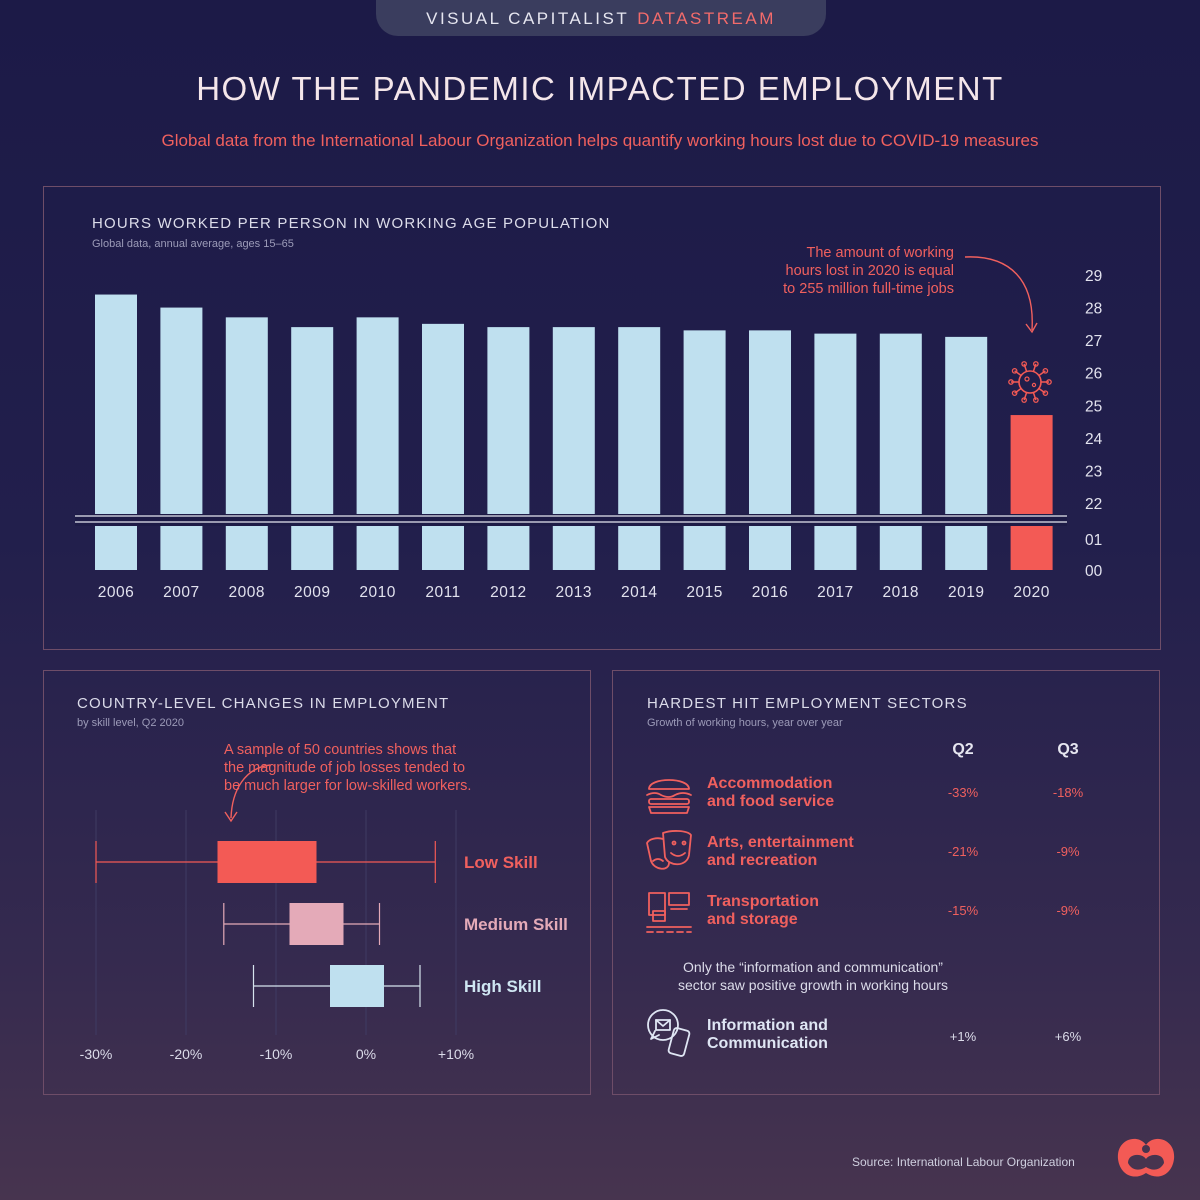  I want to click on phone-message-icon, so click(669, 1033).